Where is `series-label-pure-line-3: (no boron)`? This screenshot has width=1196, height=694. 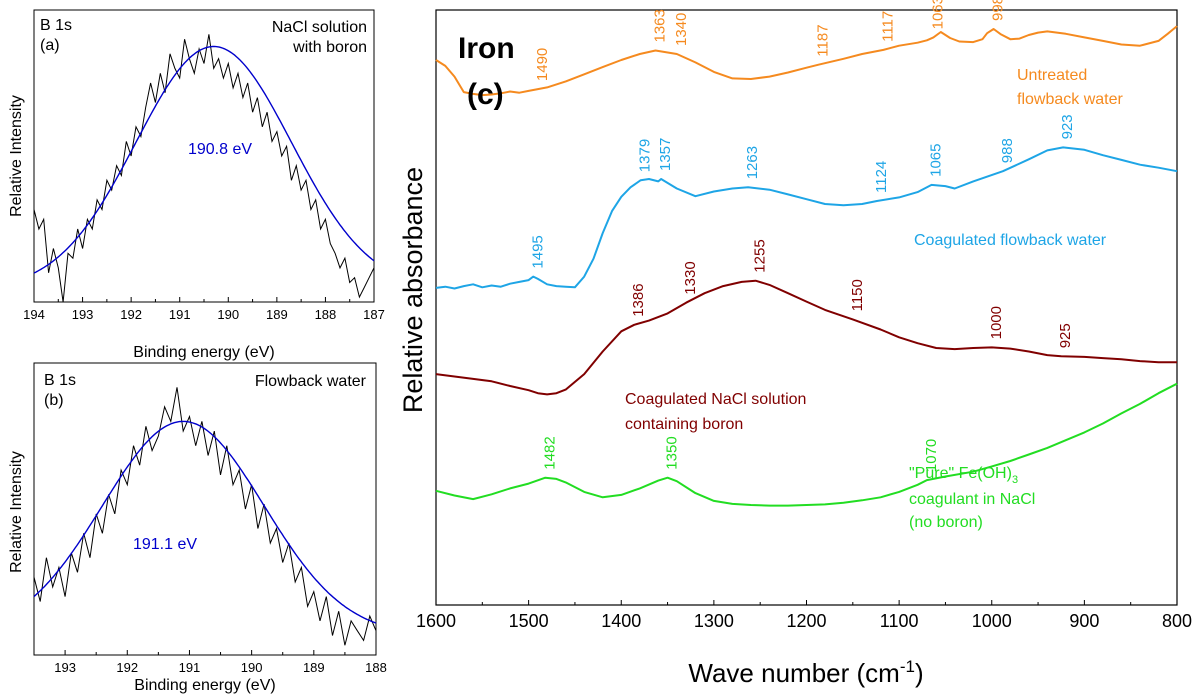 series-label-pure-line-3: (no boron) is located at coordinates (946, 522).